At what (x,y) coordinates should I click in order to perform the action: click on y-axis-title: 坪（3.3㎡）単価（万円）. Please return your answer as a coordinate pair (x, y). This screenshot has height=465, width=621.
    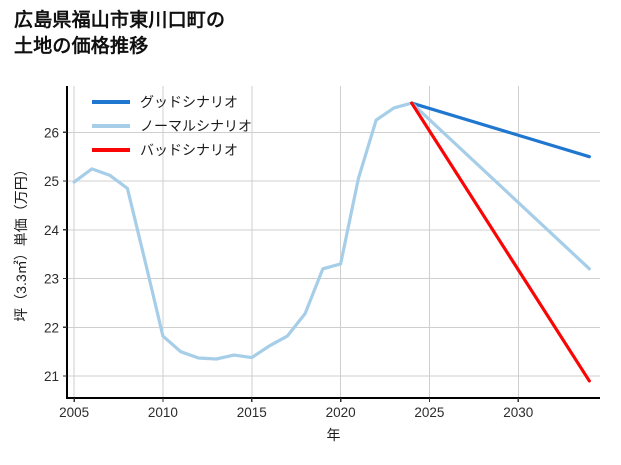
    Looking at the image, I should click on (21, 241).